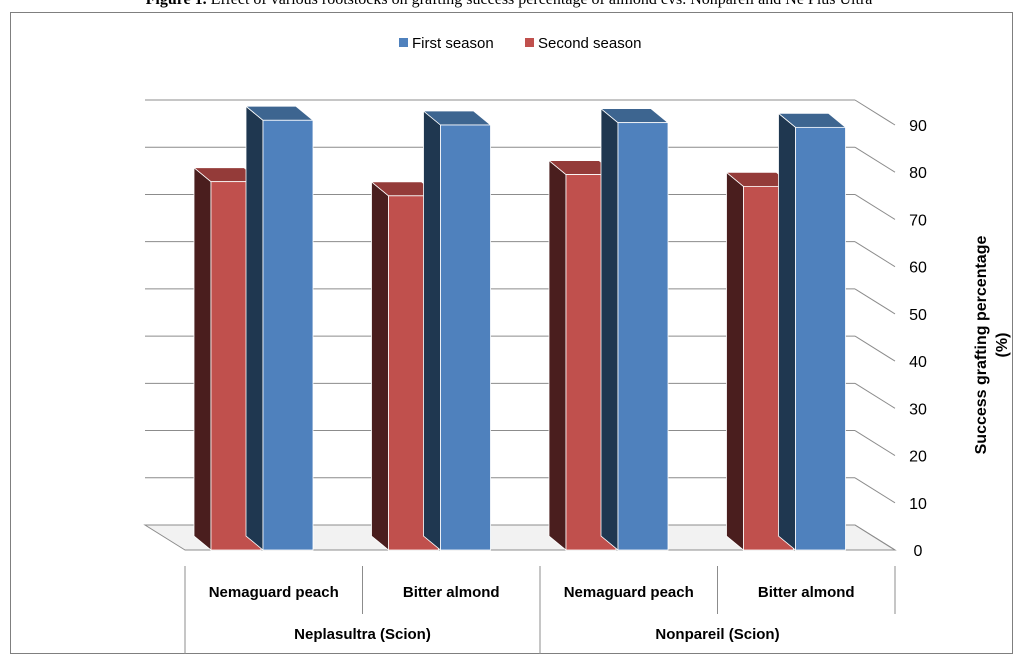 This screenshot has width=1018, height=657. What do you see at coordinates (918, 362) in the screenshot?
I see `y-tick-label: 40` at bounding box center [918, 362].